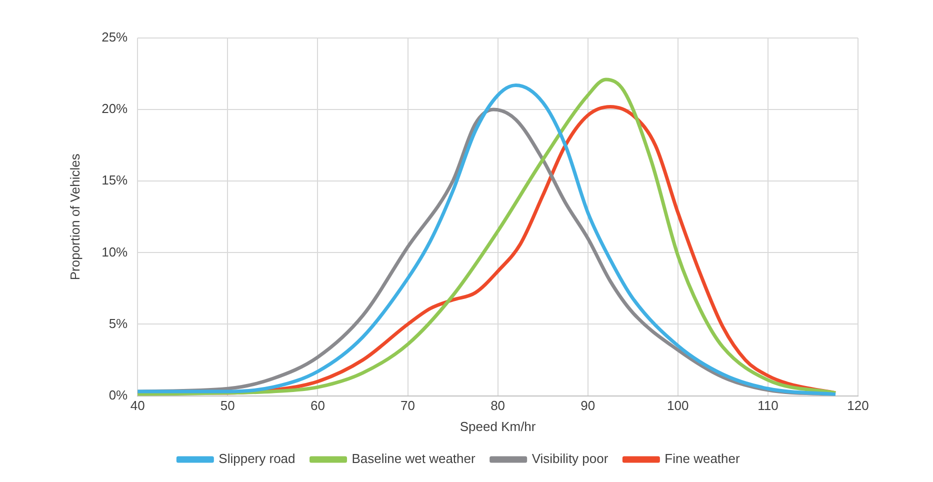 The height and width of the screenshot is (482, 933). I want to click on x-tick-label: 40, so click(137, 406).